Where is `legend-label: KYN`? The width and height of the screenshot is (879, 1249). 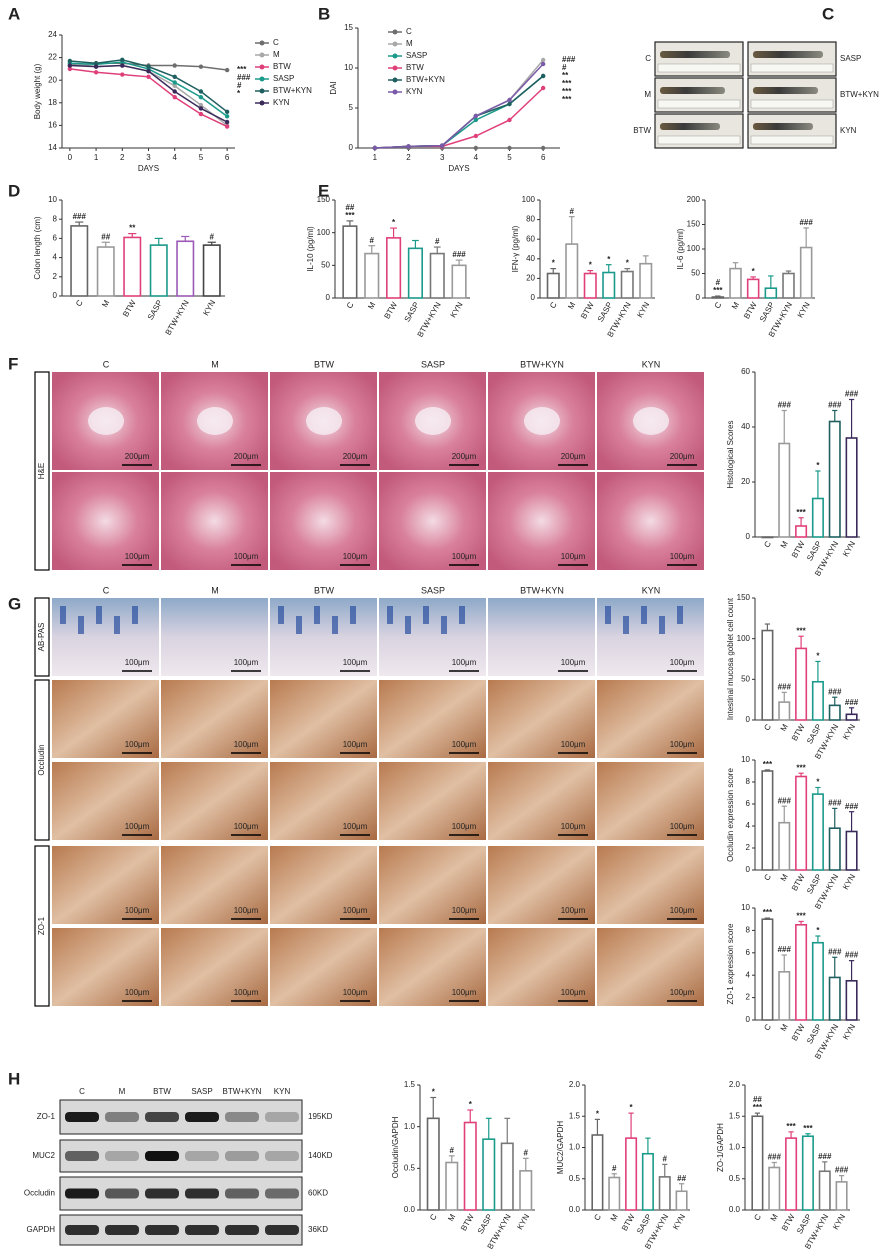
legend-label: KYN is located at coordinates (414, 91).